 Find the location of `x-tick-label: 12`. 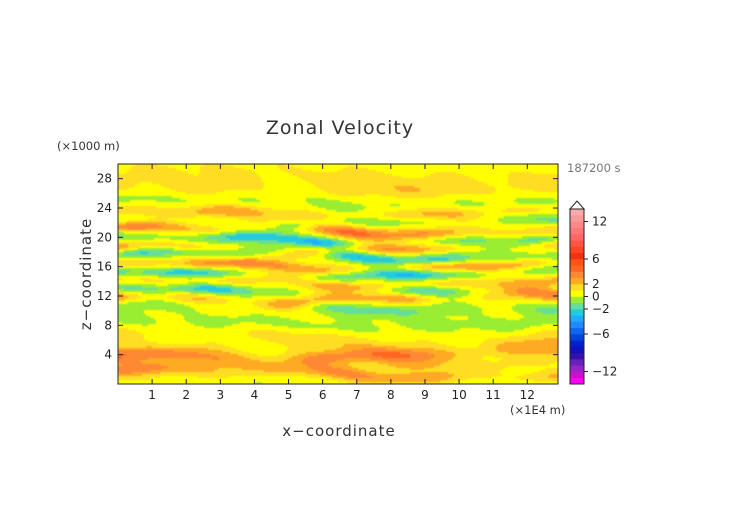

x-tick-label: 12 is located at coordinates (527, 395).